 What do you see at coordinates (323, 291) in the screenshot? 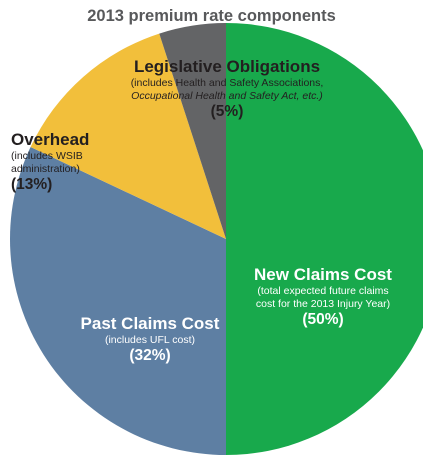
I see `new-claims-cost-note-1: (total expected future claims` at bounding box center [323, 291].